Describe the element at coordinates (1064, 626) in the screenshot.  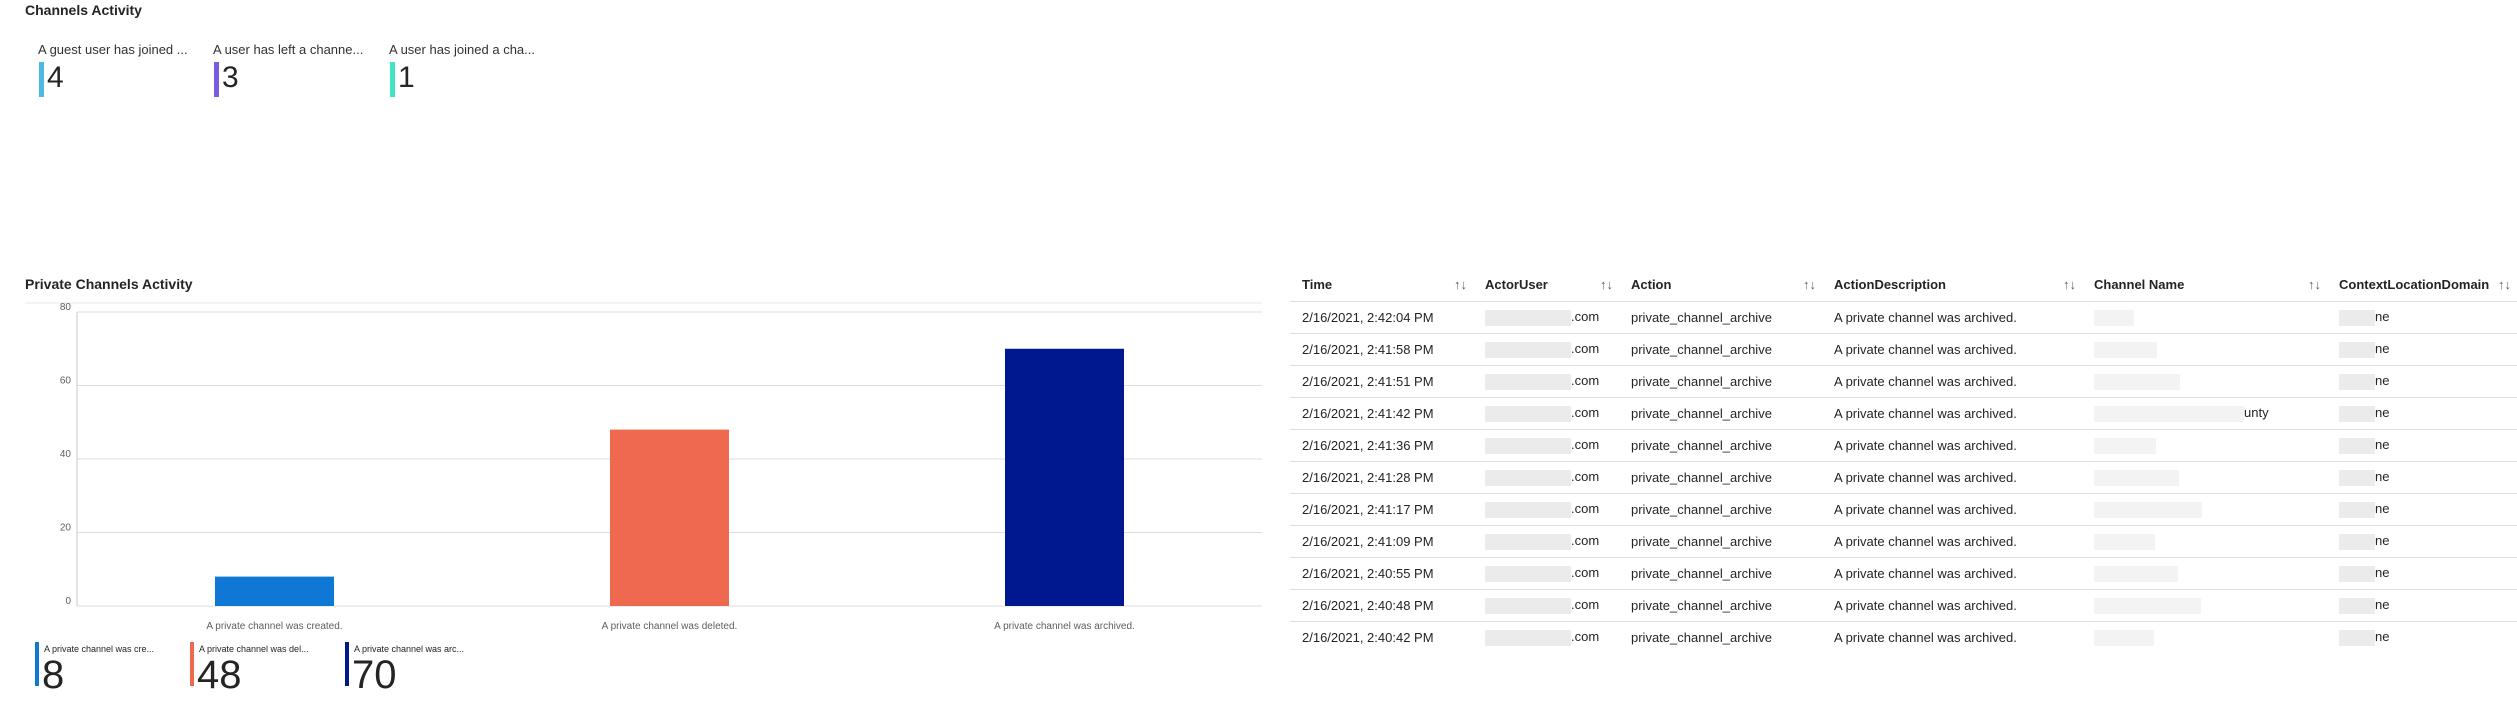
I see `x-tick-label: A private channel was archived.` at that location.